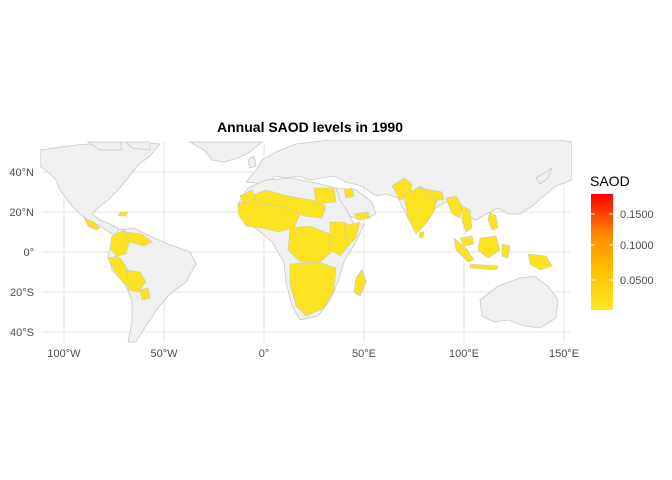 The image size is (672, 480). What do you see at coordinates (100, 188) in the screenshot?
I see `landmass-north-america` at bounding box center [100, 188].